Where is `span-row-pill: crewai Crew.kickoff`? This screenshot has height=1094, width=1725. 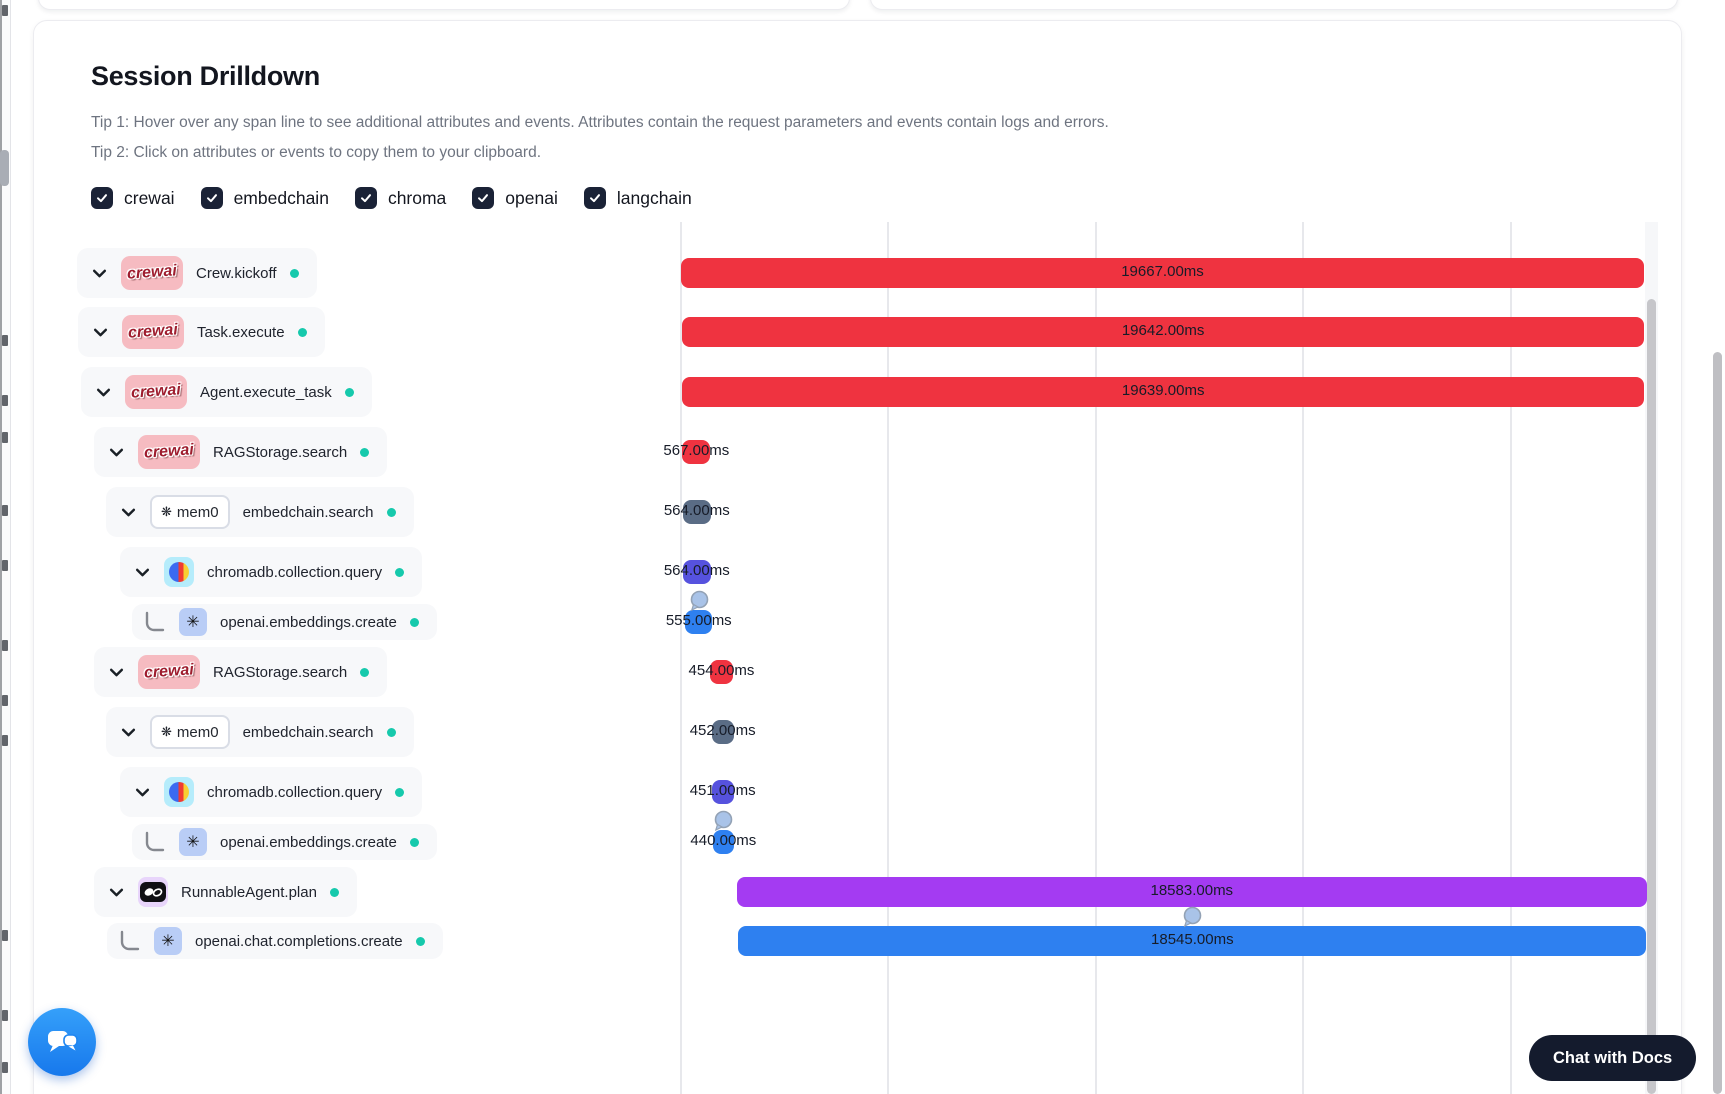 span-row-pill: crewai Crew.kickoff is located at coordinates (197, 273).